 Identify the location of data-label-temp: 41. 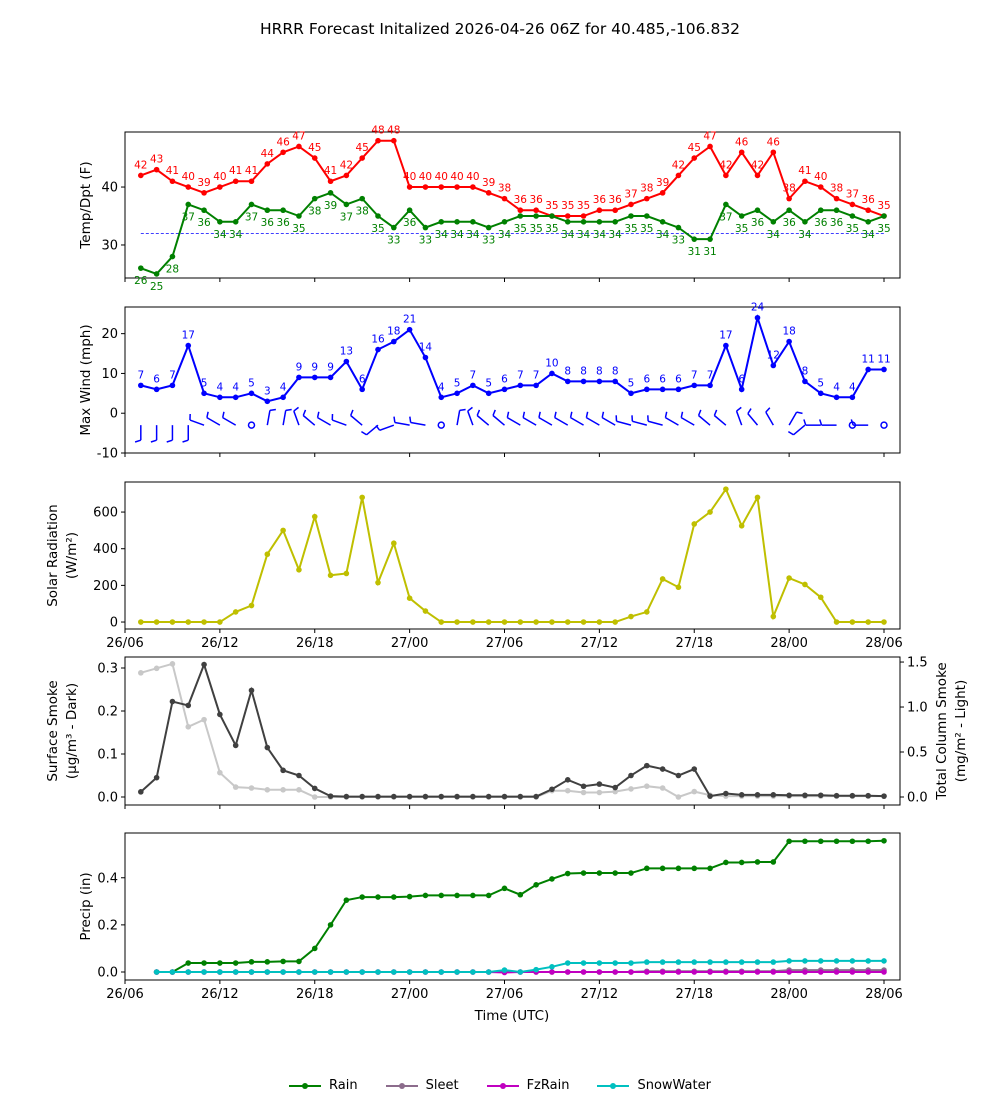
(172, 171).